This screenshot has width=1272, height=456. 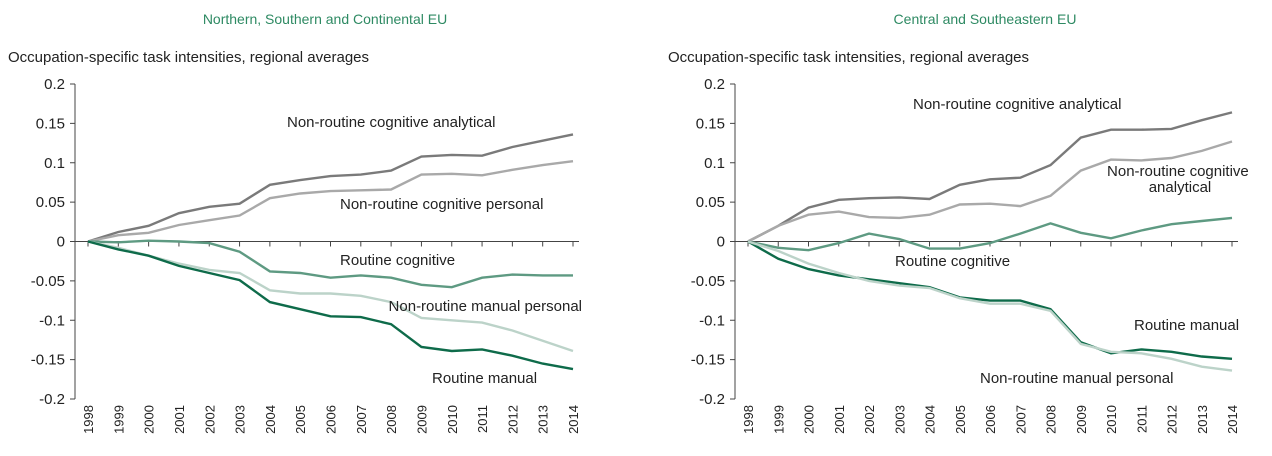 I want to click on label-line: analytical, so click(x=1180, y=187).